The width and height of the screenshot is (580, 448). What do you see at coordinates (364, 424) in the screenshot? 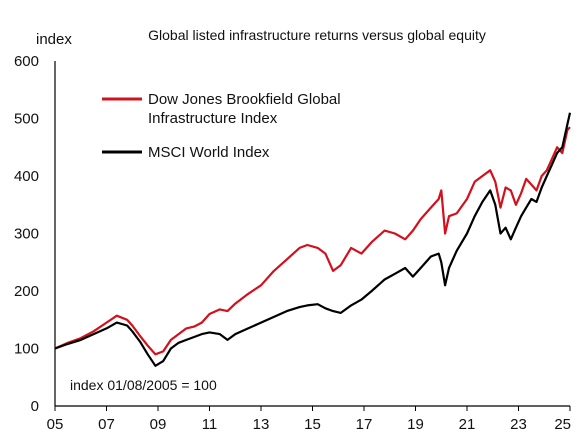
I see `x-tick-label: 17` at bounding box center [364, 424].